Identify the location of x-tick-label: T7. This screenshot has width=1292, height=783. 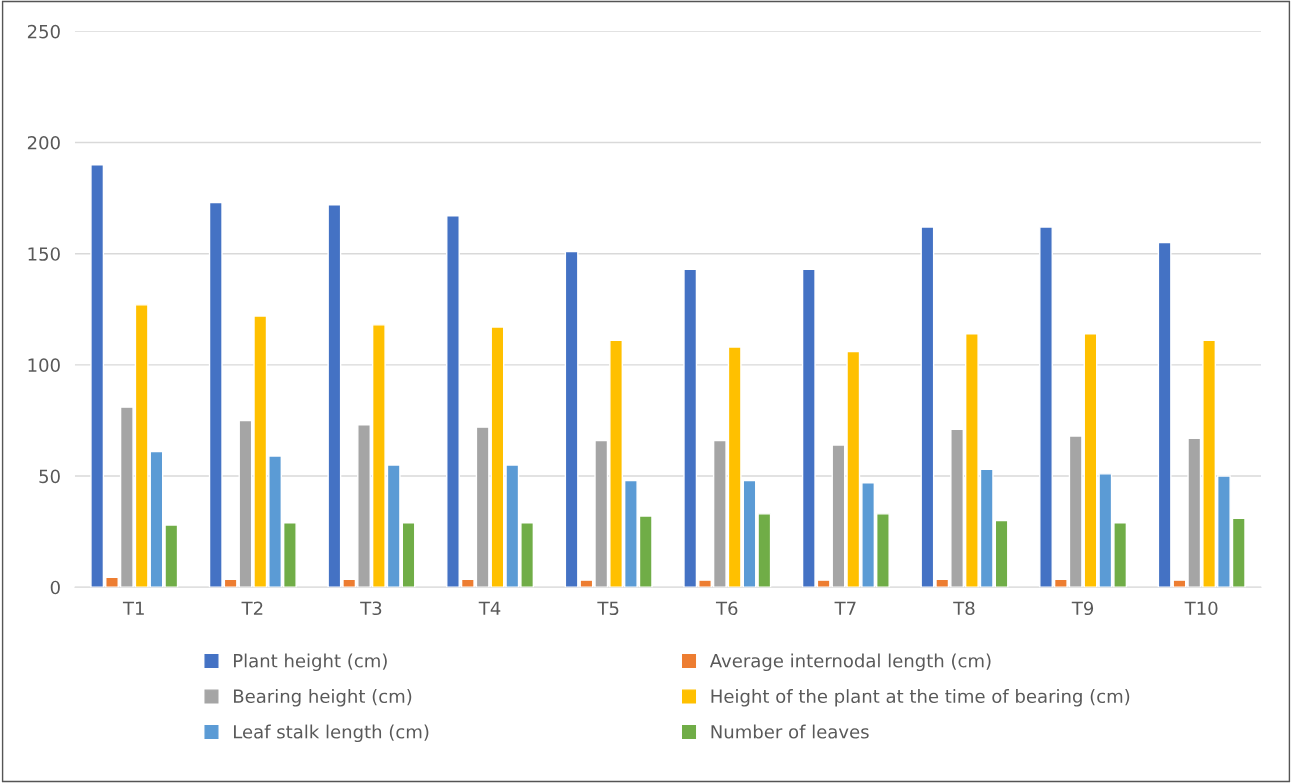
(845, 608).